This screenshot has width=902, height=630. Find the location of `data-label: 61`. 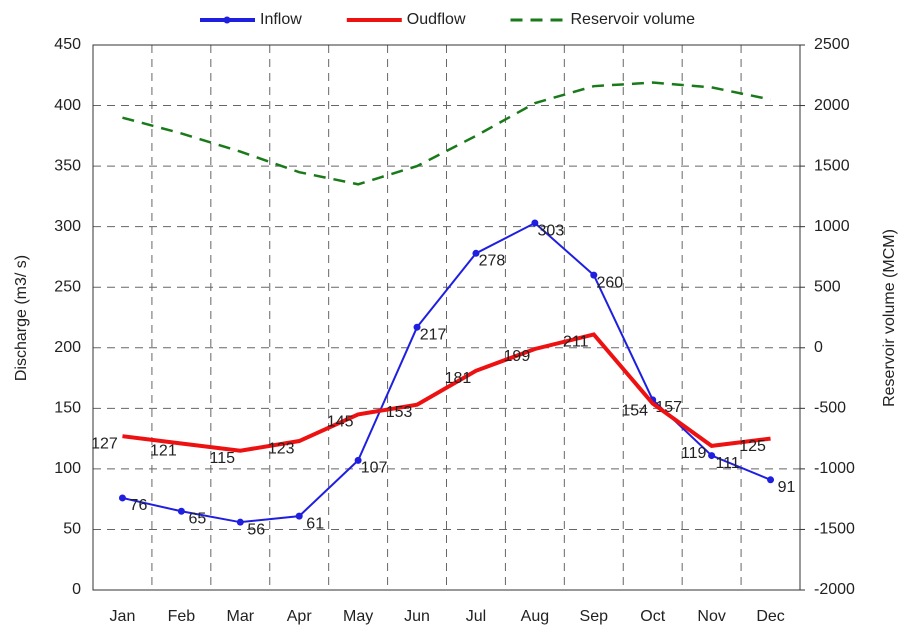

data-label: 61 is located at coordinates (315, 523).